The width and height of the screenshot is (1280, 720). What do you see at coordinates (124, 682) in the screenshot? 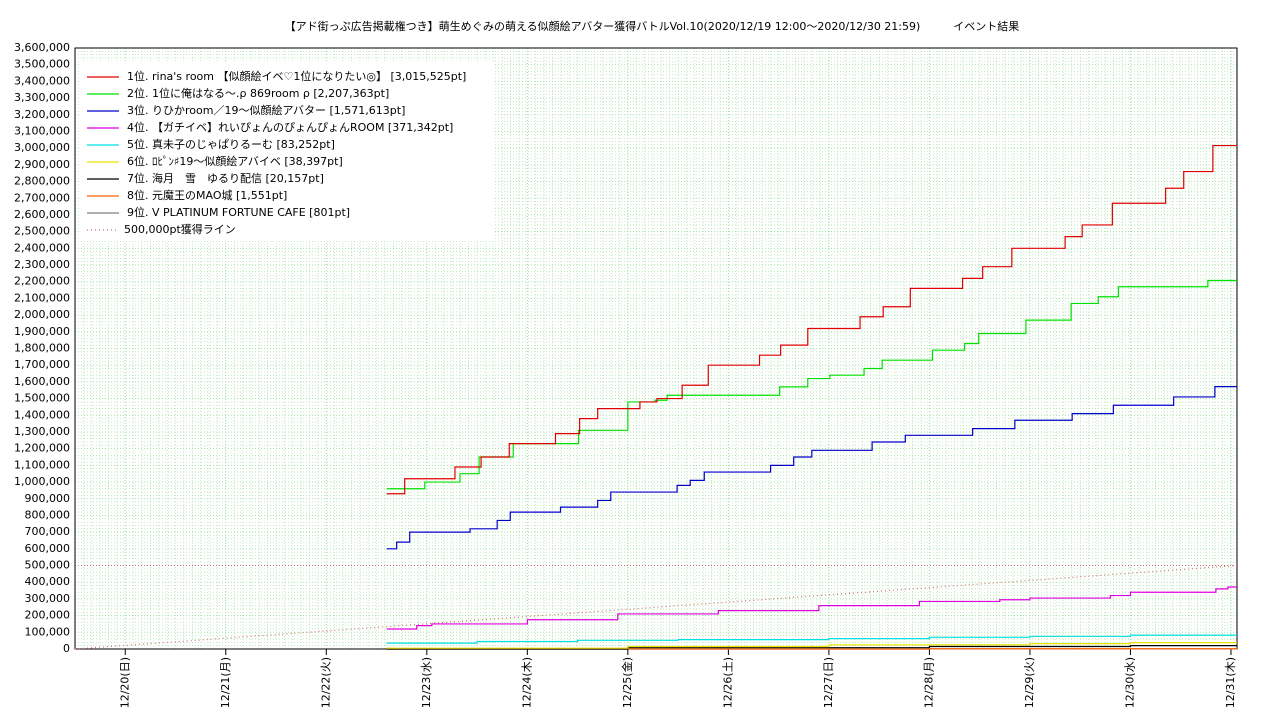
I see `x-tick-label: 12/20(日)` at bounding box center [124, 682].